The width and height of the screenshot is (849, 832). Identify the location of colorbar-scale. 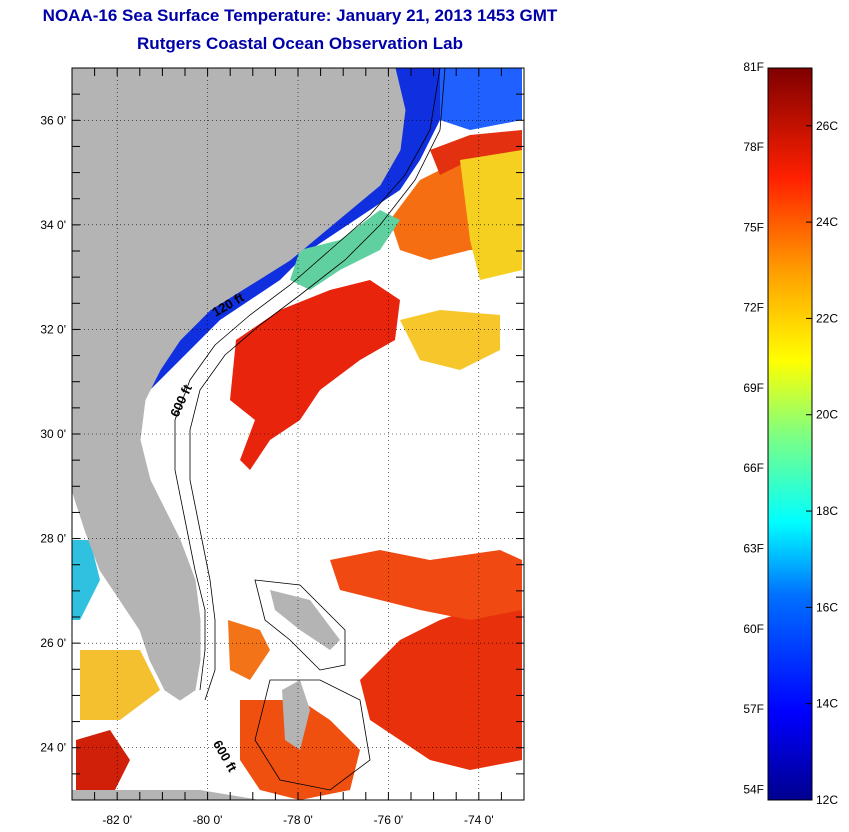
(790, 434).